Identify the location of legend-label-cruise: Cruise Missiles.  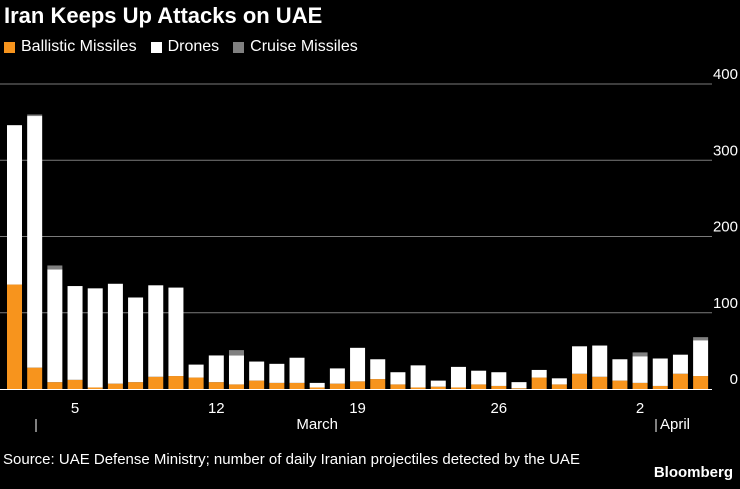
(304, 46).